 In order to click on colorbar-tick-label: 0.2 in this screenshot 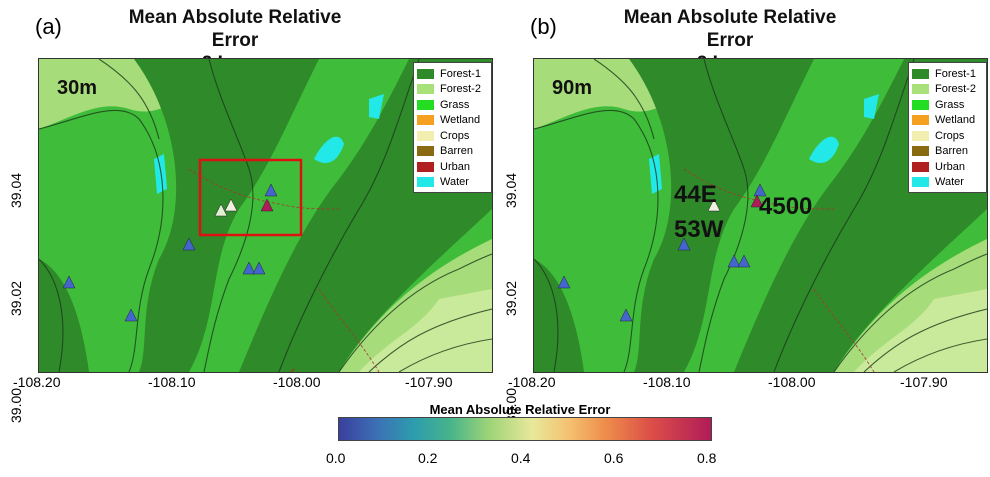, I will do `click(428, 458)`.